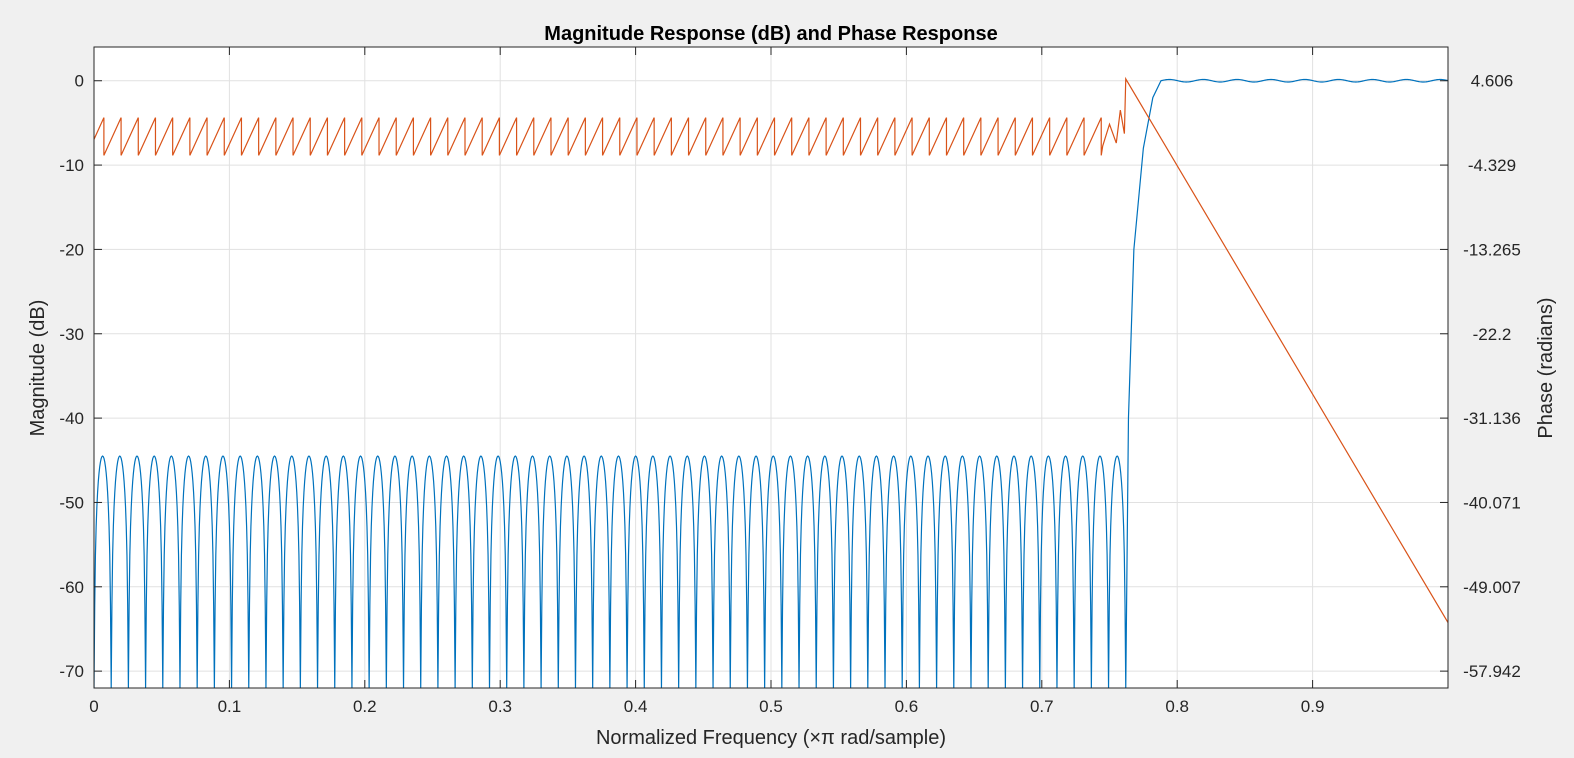 This screenshot has height=758, width=1574. What do you see at coordinates (71, 587) in the screenshot?
I see `y-tick-label: -60` at bounding box center [71, 587].